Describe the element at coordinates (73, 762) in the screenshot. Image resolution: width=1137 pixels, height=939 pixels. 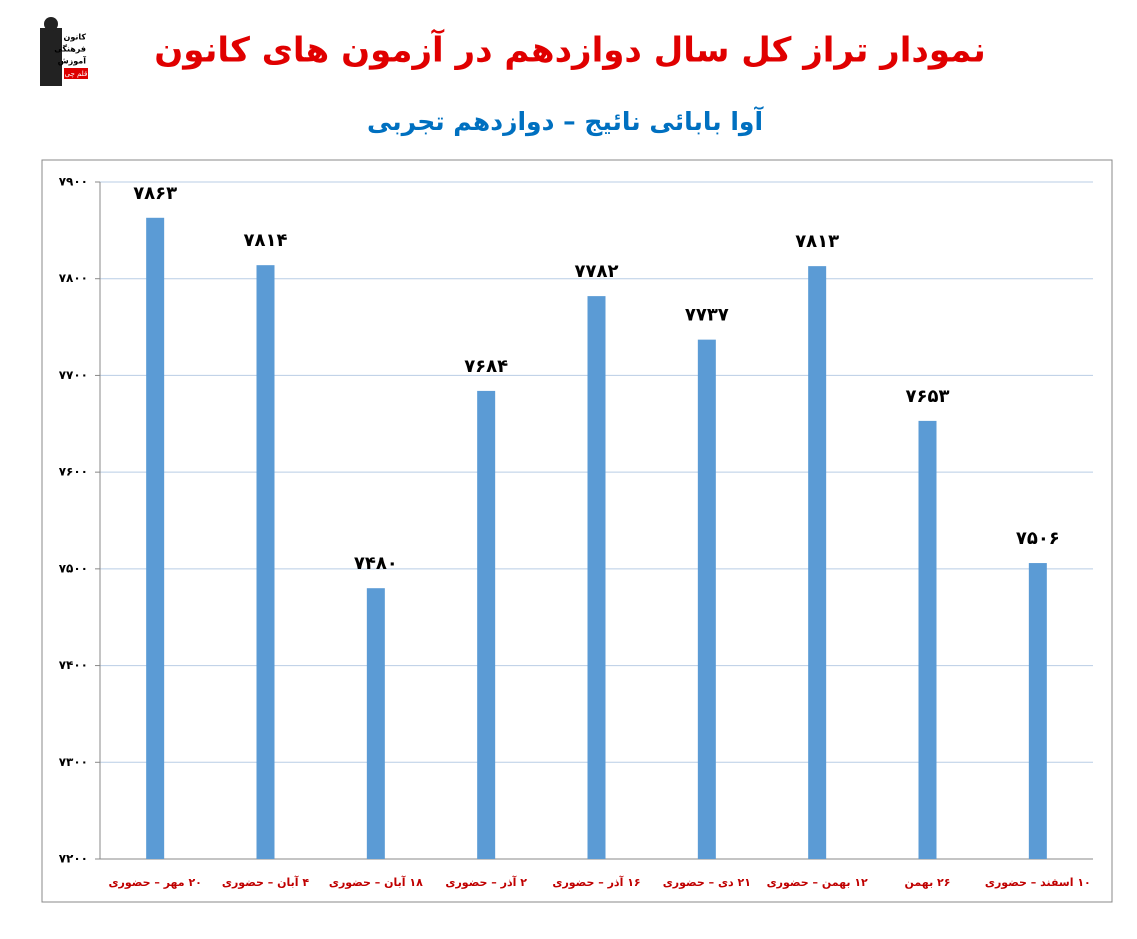
I see `y-tick-label: ۷۳۰۰` at that location.